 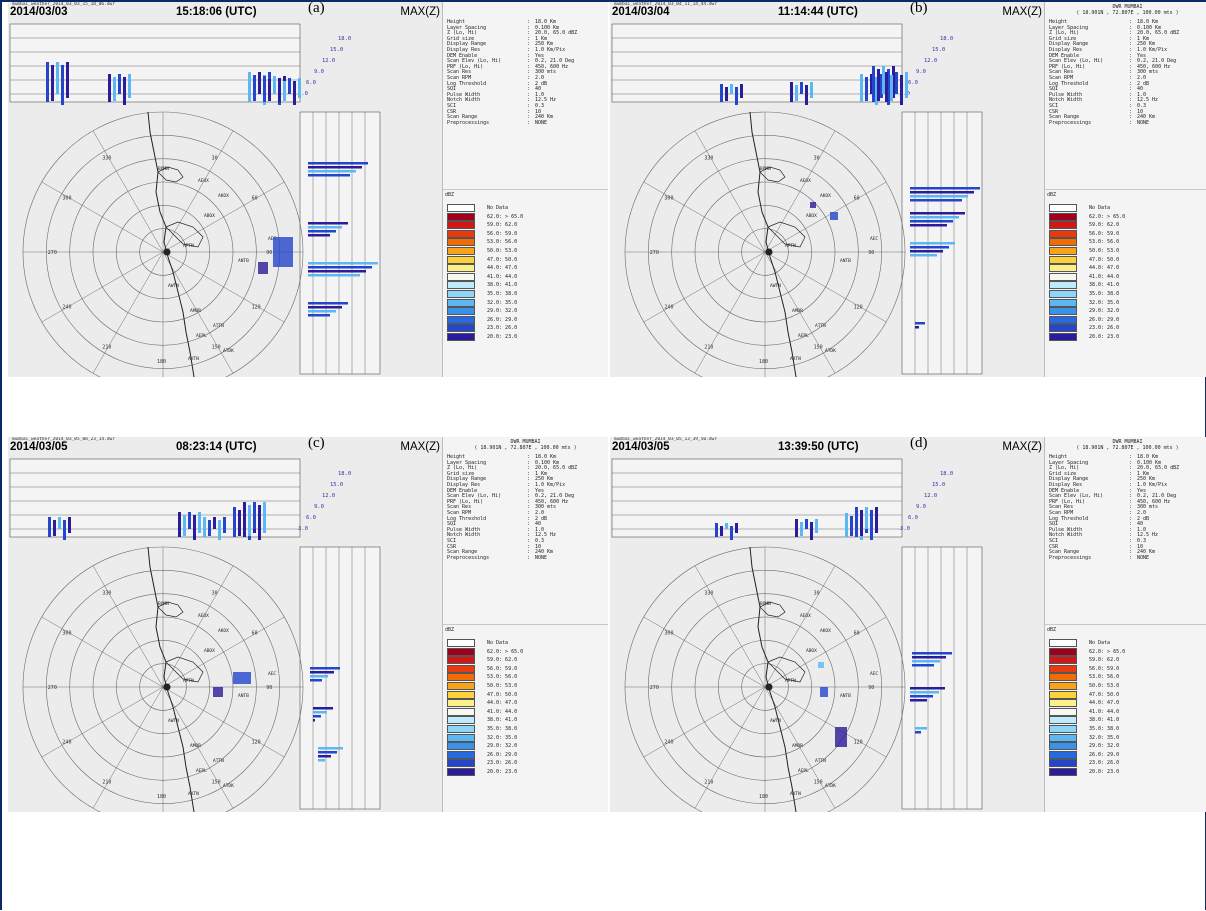 What do you see at coordinates (1124, 268) in the screenshot?
I see `legend-item: 44.0: 47.0` at bounding box center [1124, 268].